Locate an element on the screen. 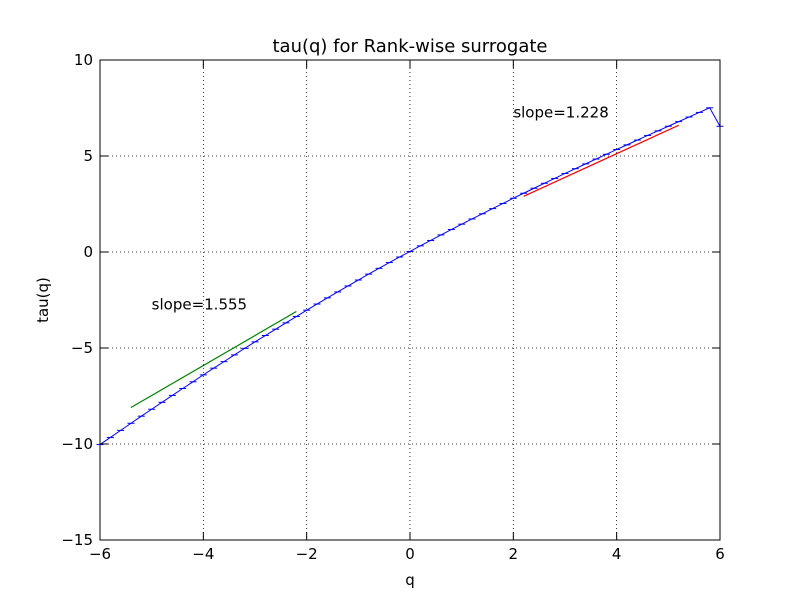  y-tick-label: −5 is located at coordinates (82, 348).